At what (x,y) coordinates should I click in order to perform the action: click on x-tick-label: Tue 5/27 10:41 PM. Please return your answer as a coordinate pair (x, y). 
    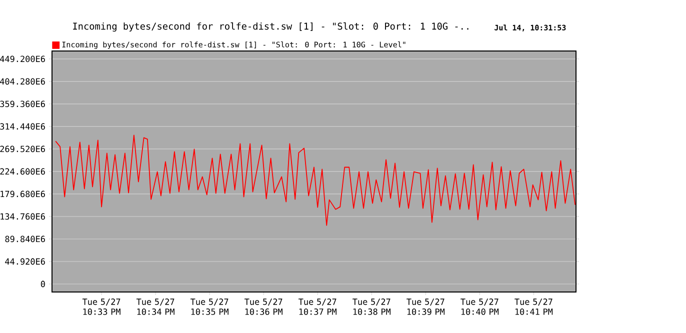
    Looking at the image, I should click on (533, 306).